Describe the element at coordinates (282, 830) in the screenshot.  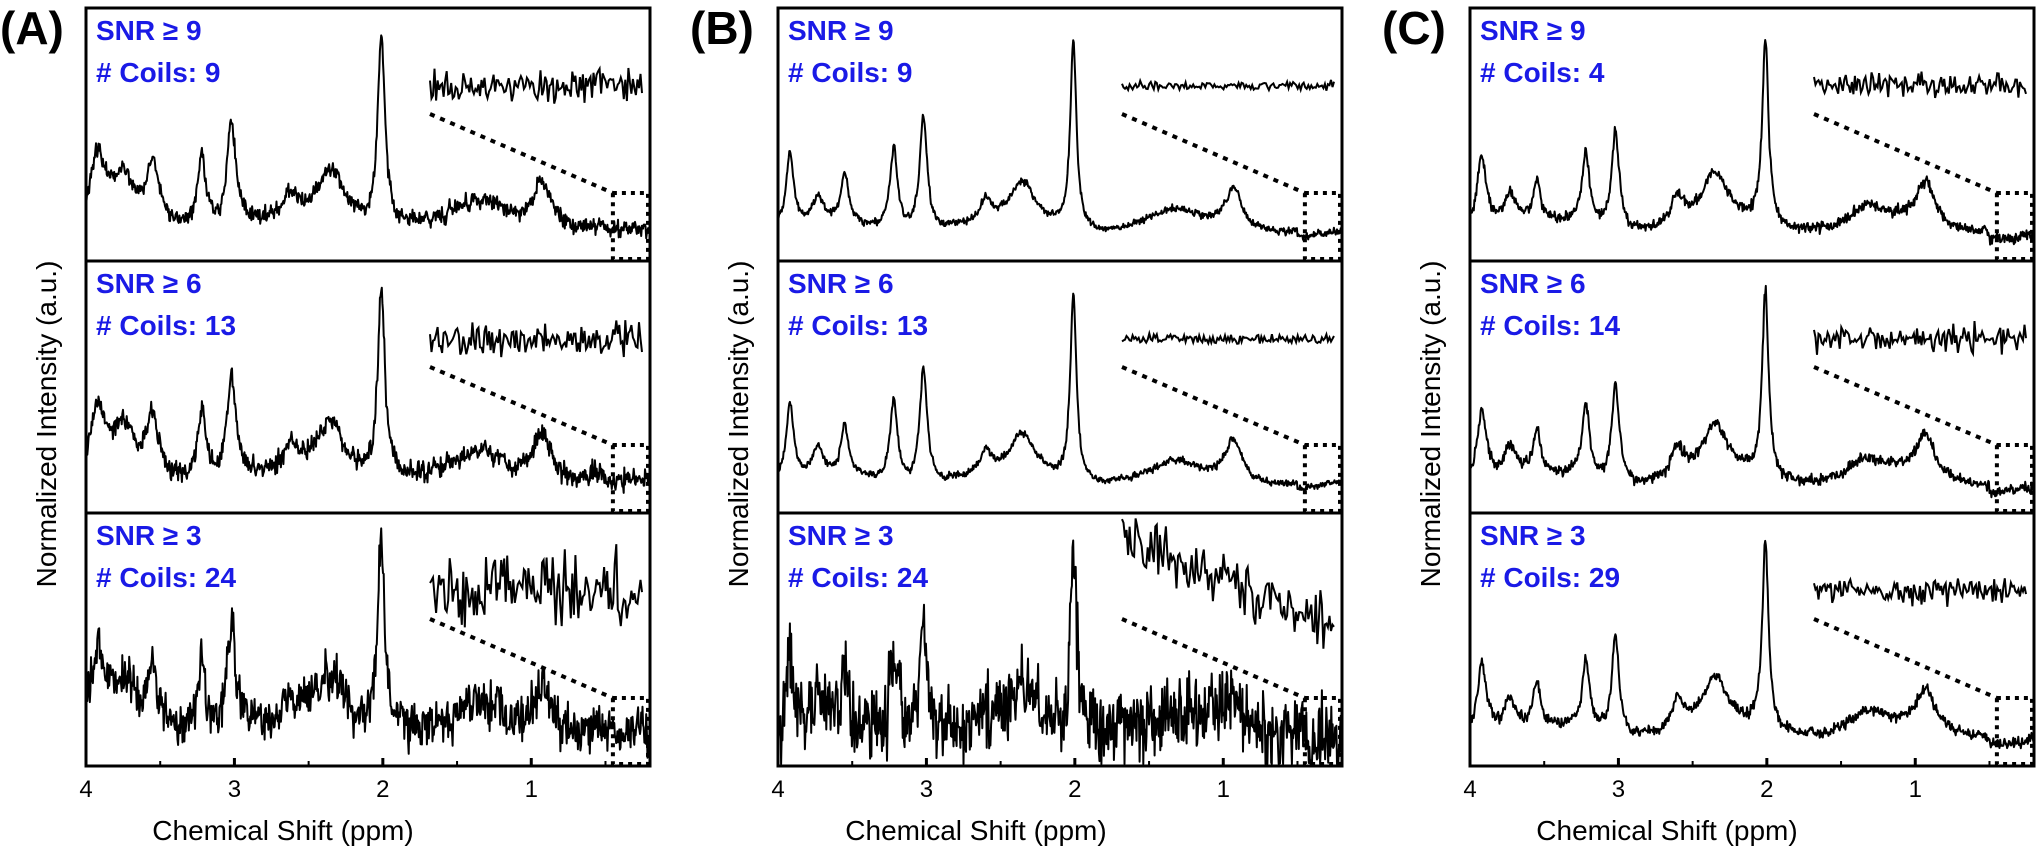
I see `panel-a-x-axis-label: Chemical Shift (ppm)` at that location.